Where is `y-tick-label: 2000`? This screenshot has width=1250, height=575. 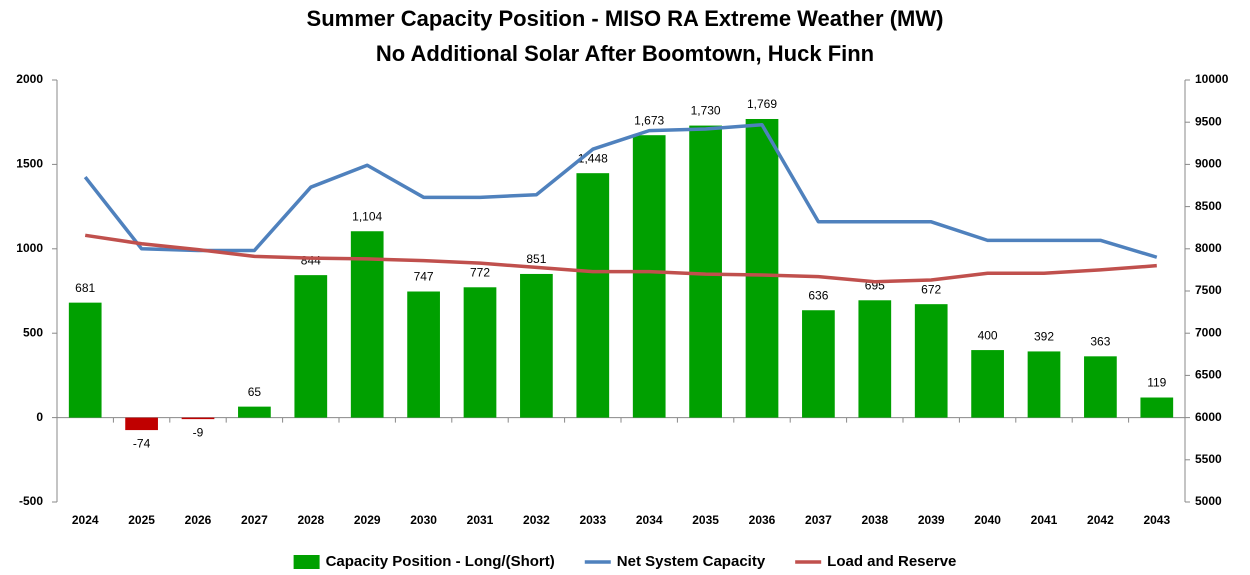 y-tick-label: 2000 is located at coordinates (29, 79).